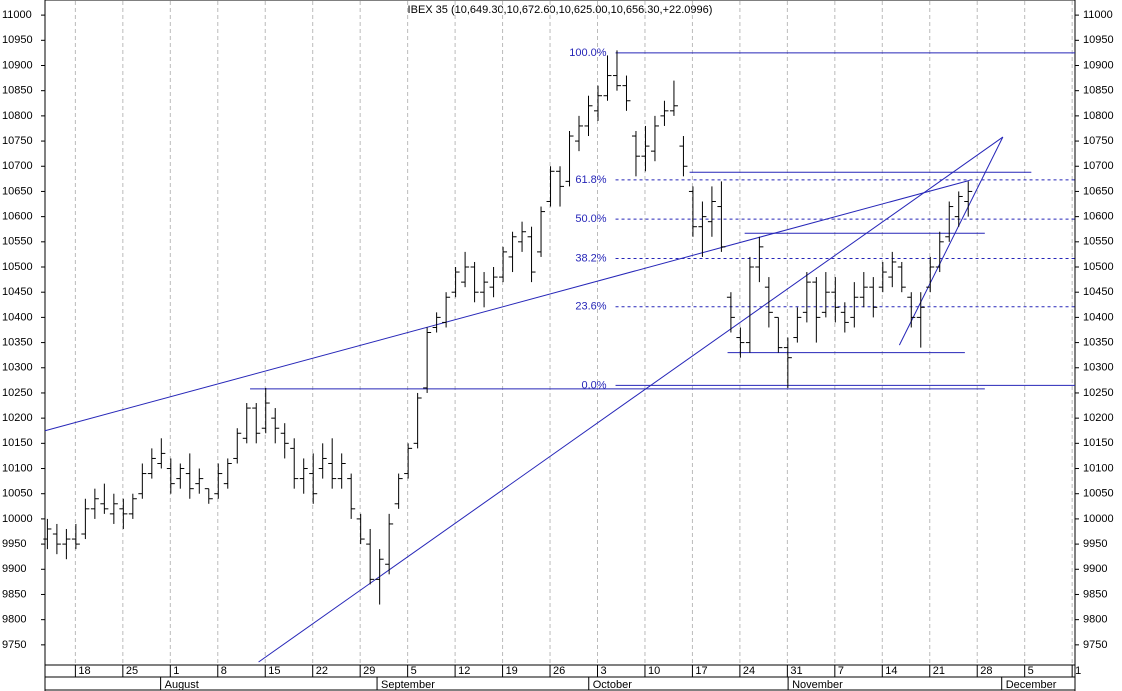 This screenshot has height=691, width=1122. What do you see at coordinates (17, 91) in the screenshot?
I see `y-tick-label: 10850` at bounding box center [17, 91].